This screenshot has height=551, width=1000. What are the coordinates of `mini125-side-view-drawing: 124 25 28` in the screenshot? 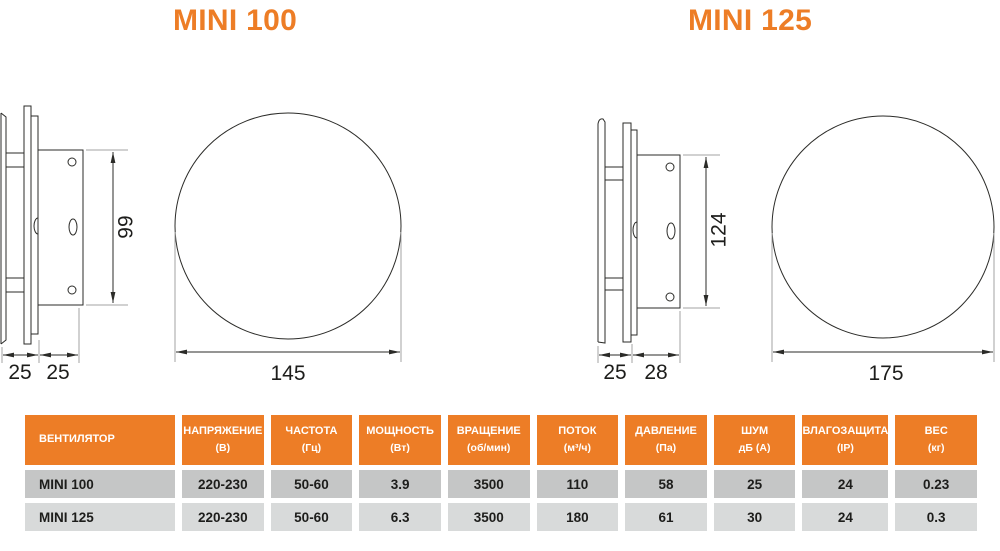 It's located at (664, 251).